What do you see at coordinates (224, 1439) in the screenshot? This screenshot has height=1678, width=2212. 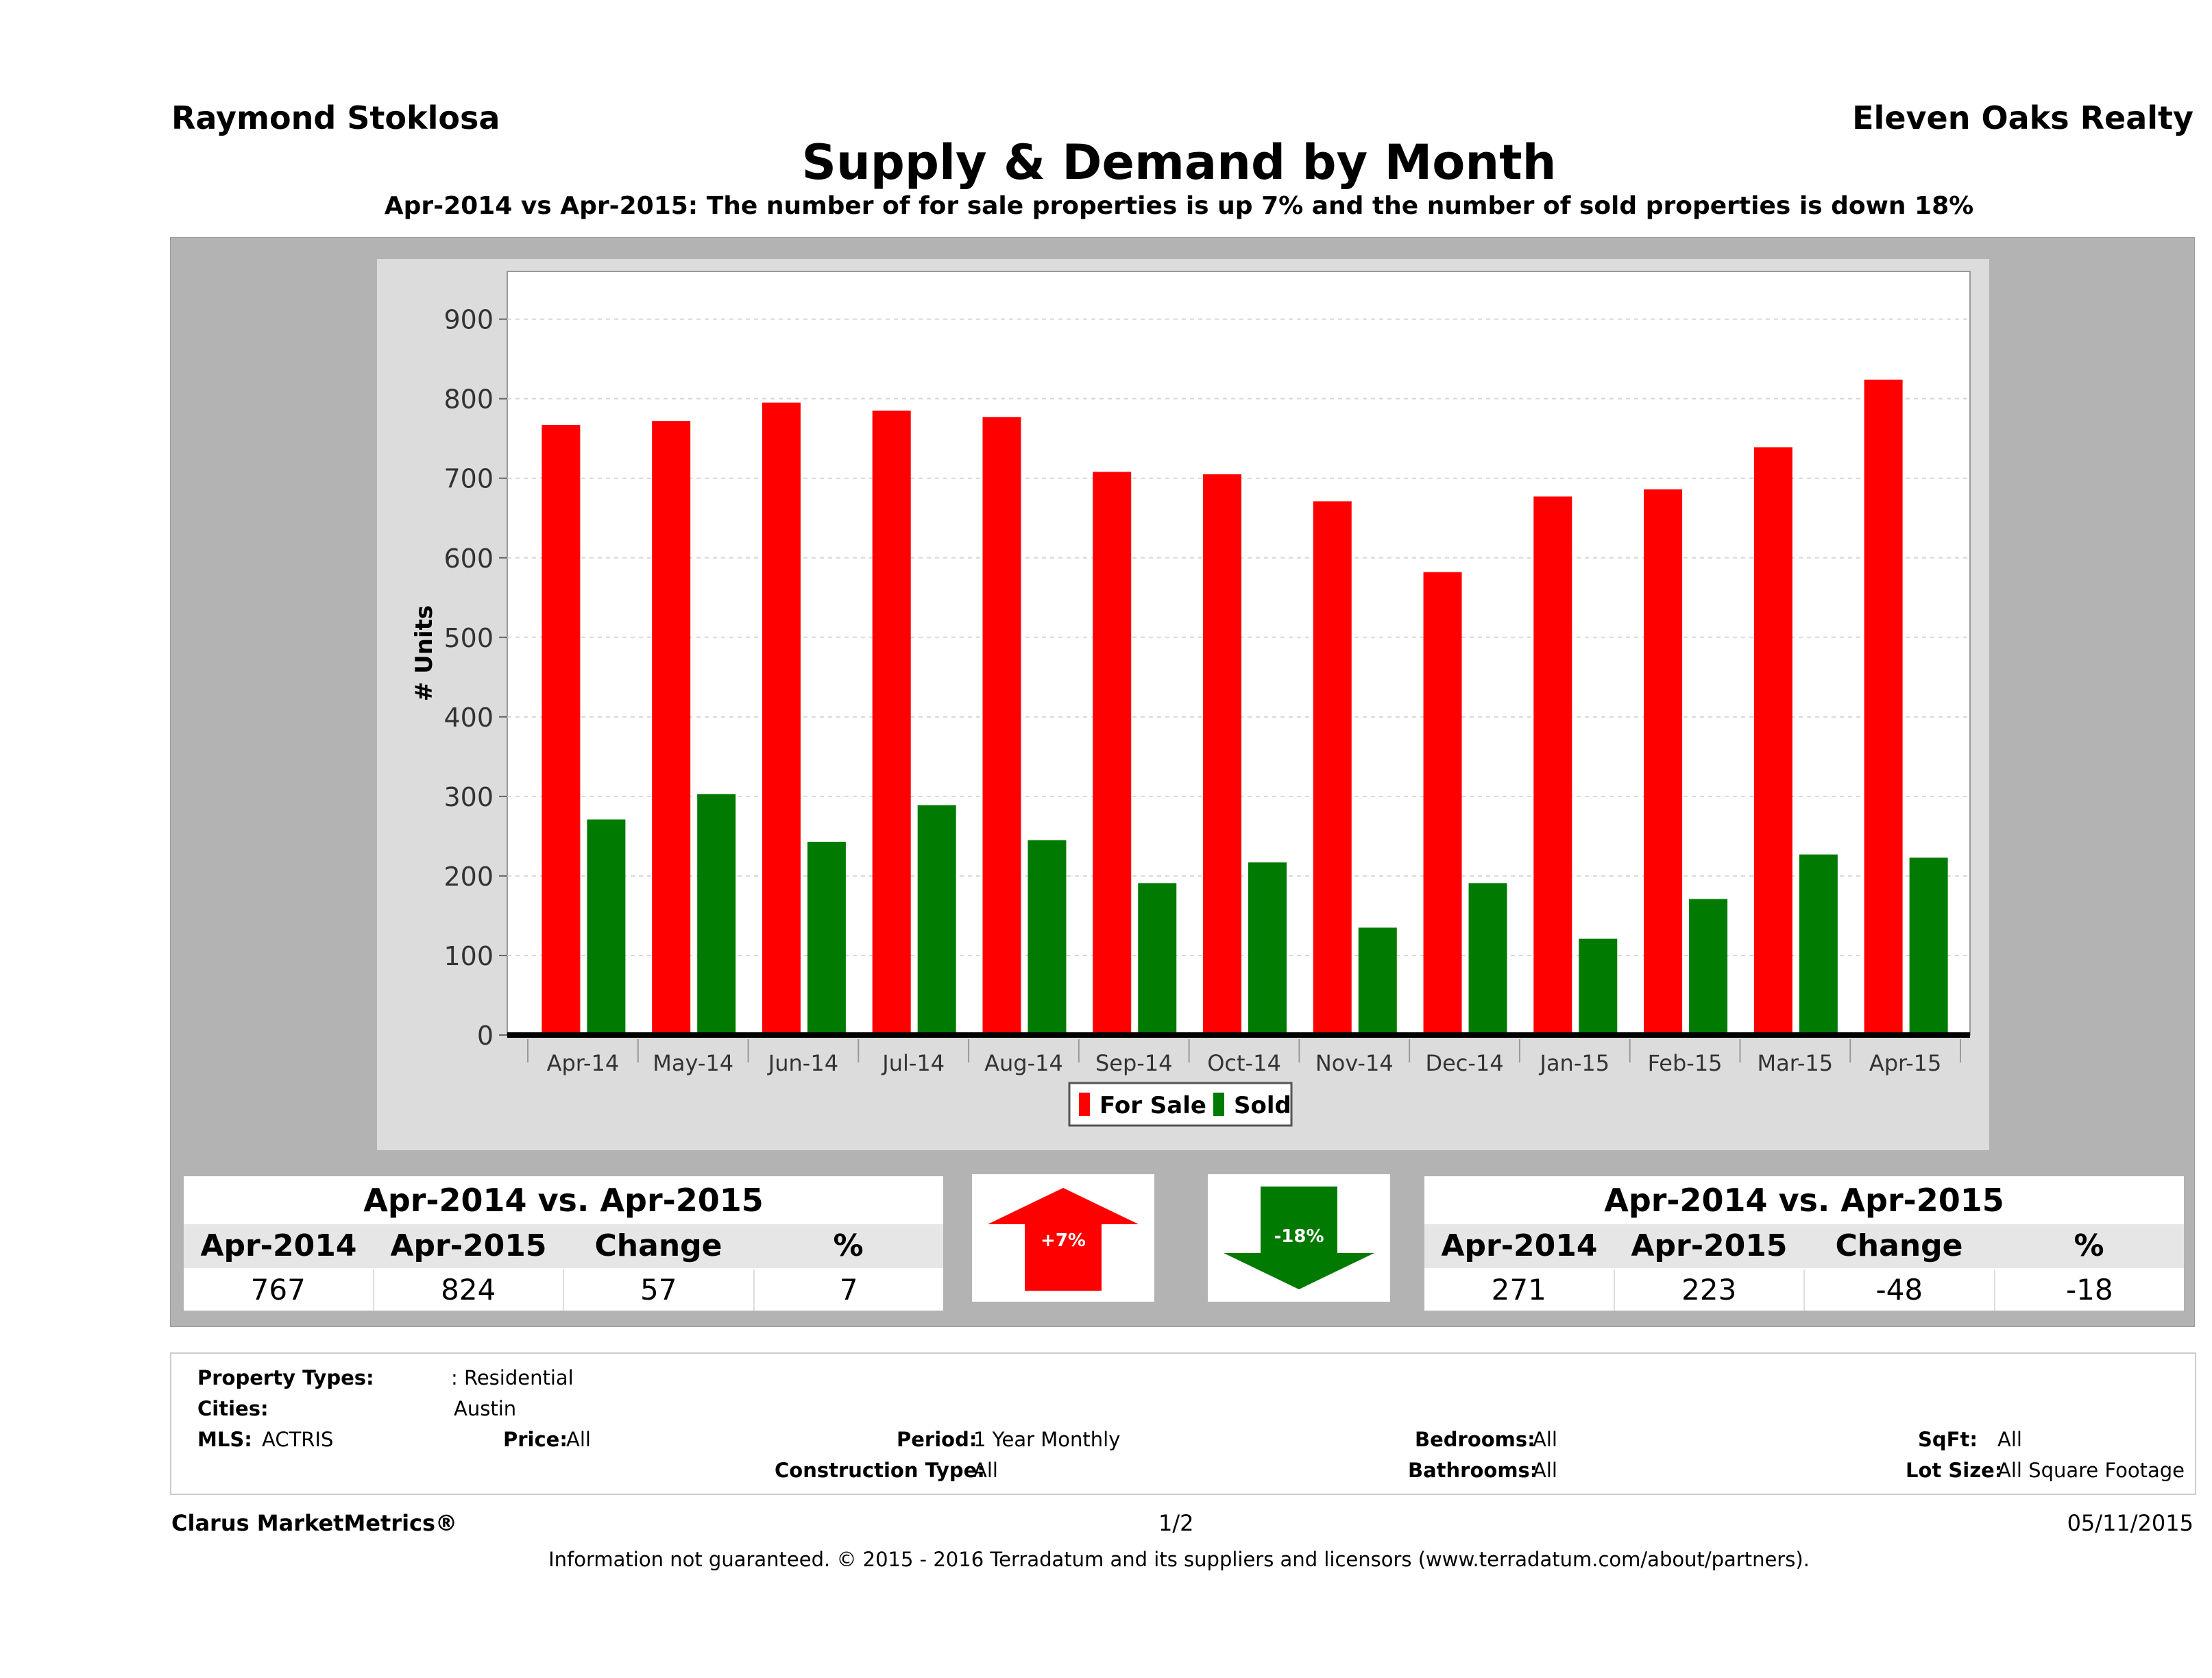 I see `mls-label: MLS:` at bounding box center [224, 1439].